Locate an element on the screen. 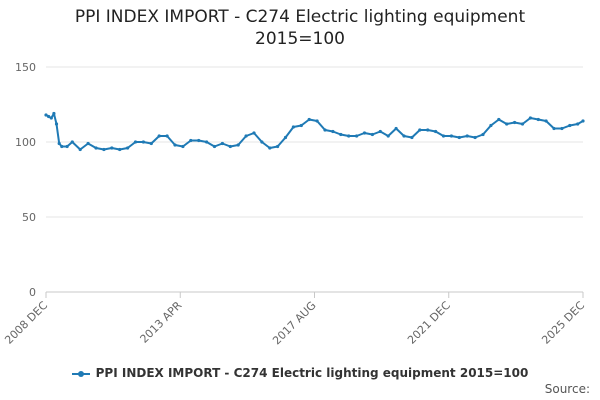 Image resolution: width=600 pixels, height=400 pixels. y-tick-label: 0 is located at coordinates (32, 292).